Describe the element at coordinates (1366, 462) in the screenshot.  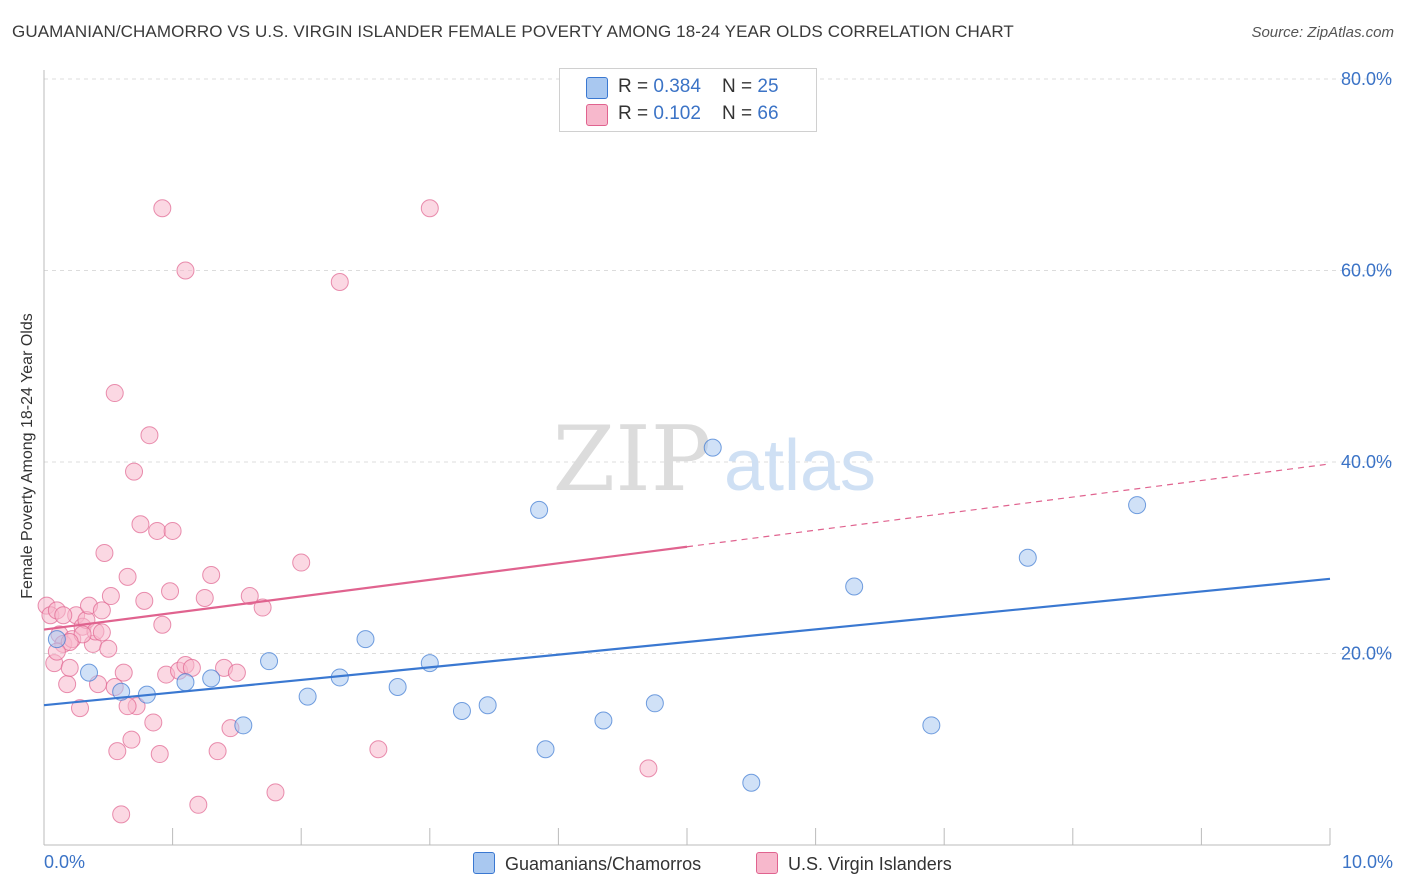
I see `y-tick-label: 40.0%` at that location.